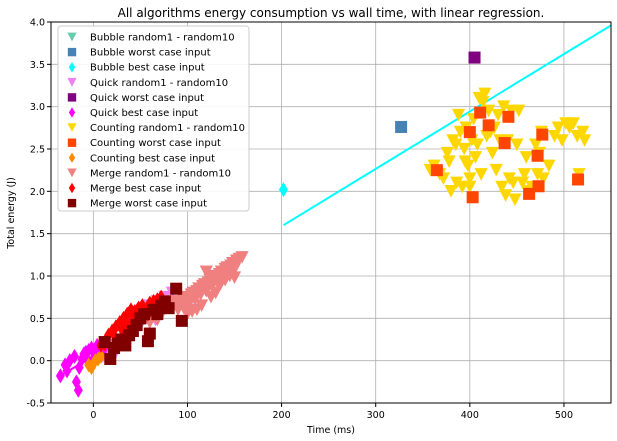 The height and width of the screenshot is (441, 617). Describe the element at coordinates (145, 189) in the screenshot. I see `legend-entry-label: Merge best case input` at that location.